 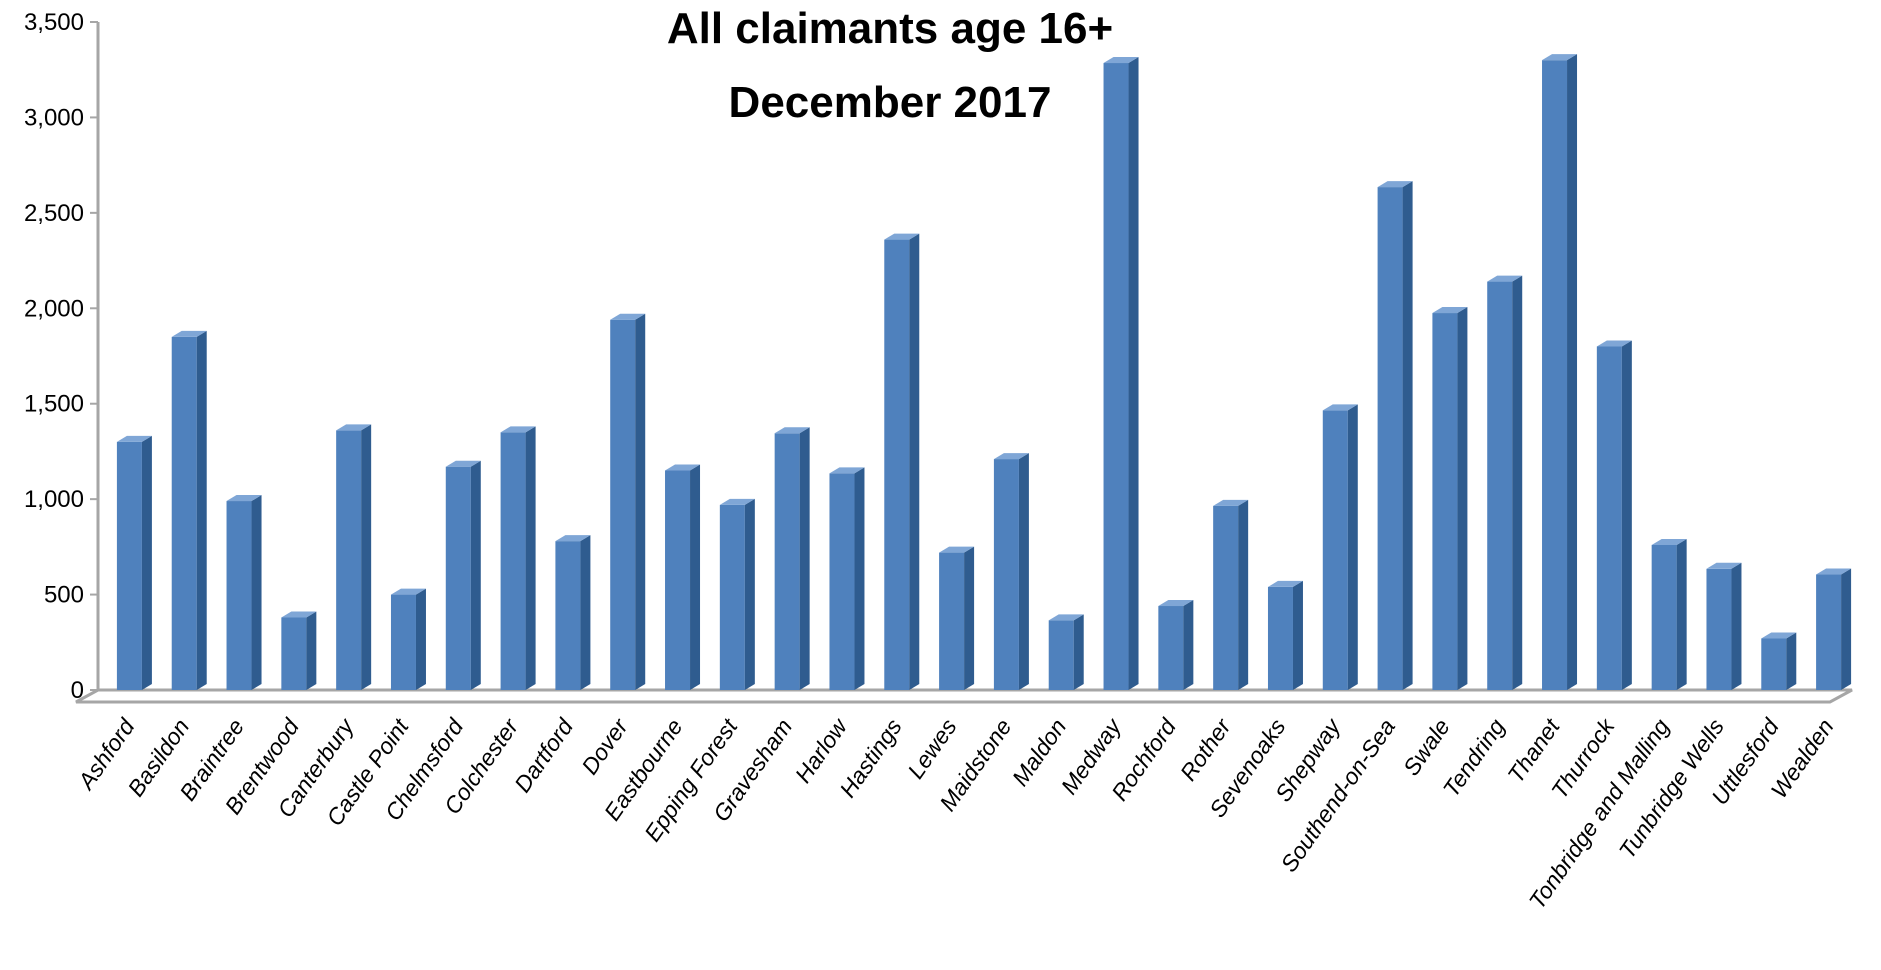 I want to click on x-tick-label: Swale, so click(x=1426, y=747).